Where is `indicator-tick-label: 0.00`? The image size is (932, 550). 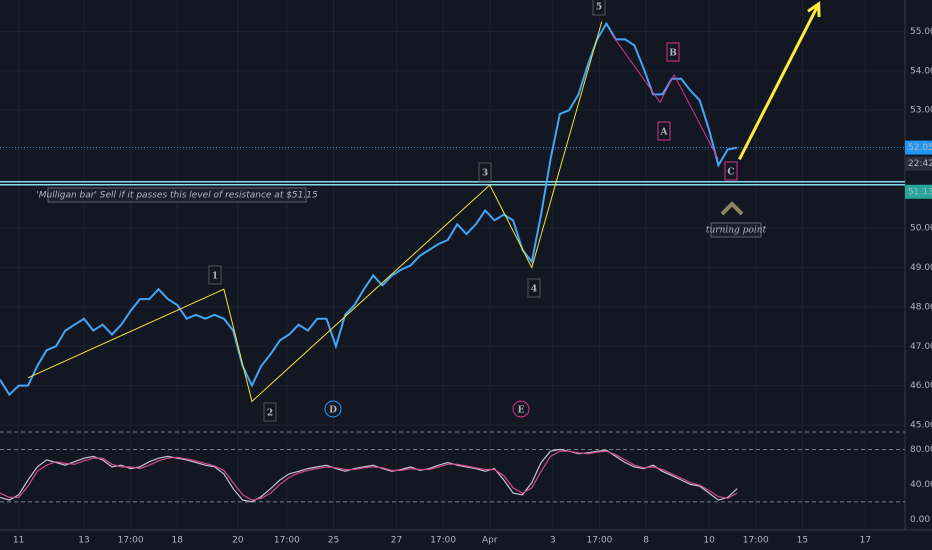
indicator-tick-label: 0.00 is located at coordinates (920, 520).